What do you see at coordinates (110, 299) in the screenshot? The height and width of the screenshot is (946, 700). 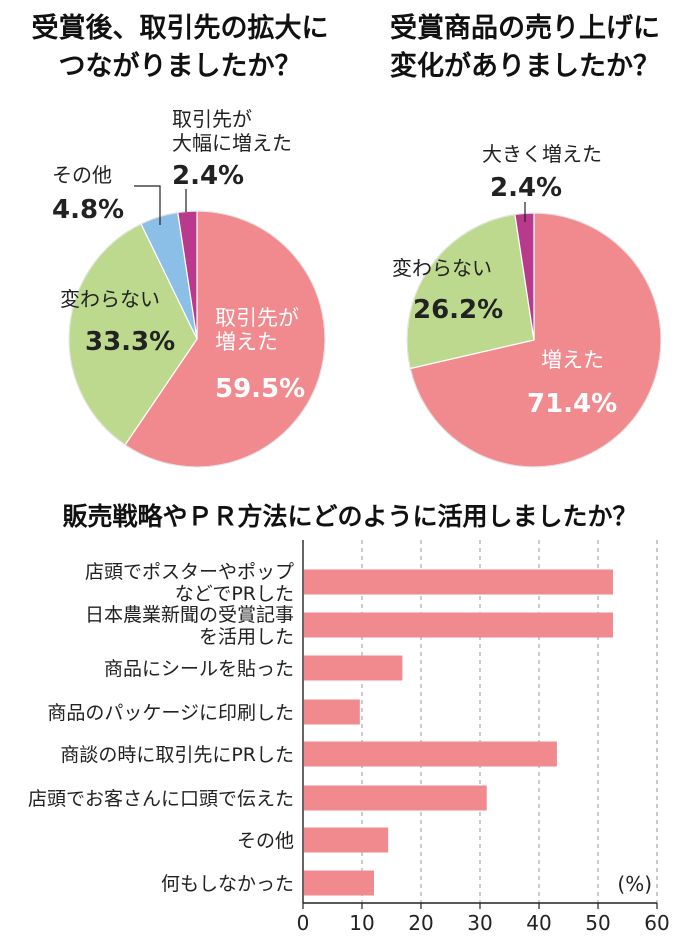 I see `pie1-slice-label: 変わらない` at bounding box center [110, 299].